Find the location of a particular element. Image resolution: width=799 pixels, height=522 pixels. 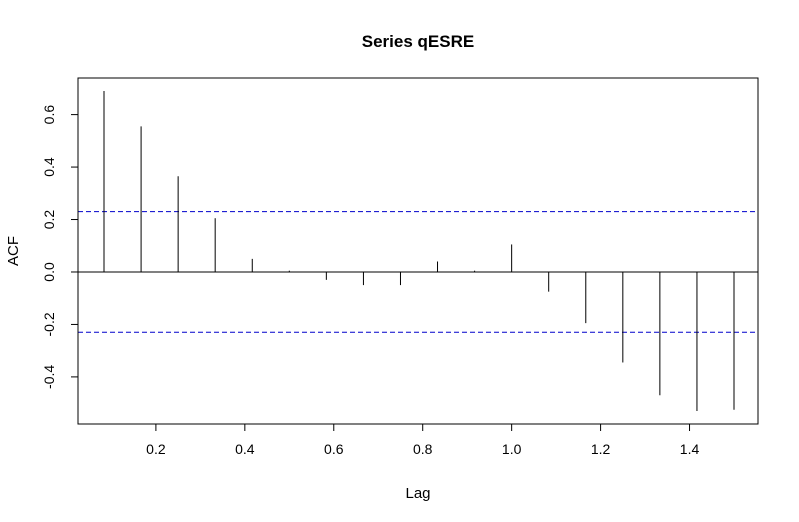

y-tick-label: 0.6 is located at coordinates (49, 115).